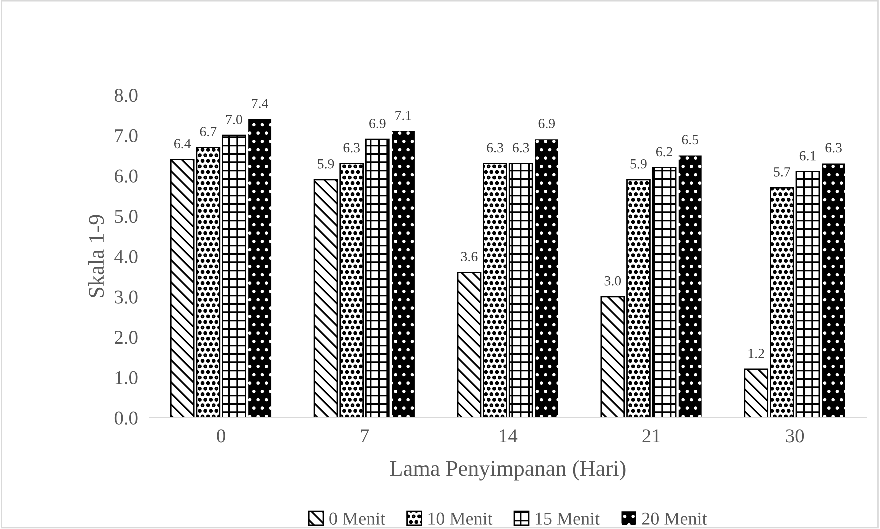 This screenshot has height=529, width=880. I want to click on y-tick-label: 3.0, so click(126, 297).